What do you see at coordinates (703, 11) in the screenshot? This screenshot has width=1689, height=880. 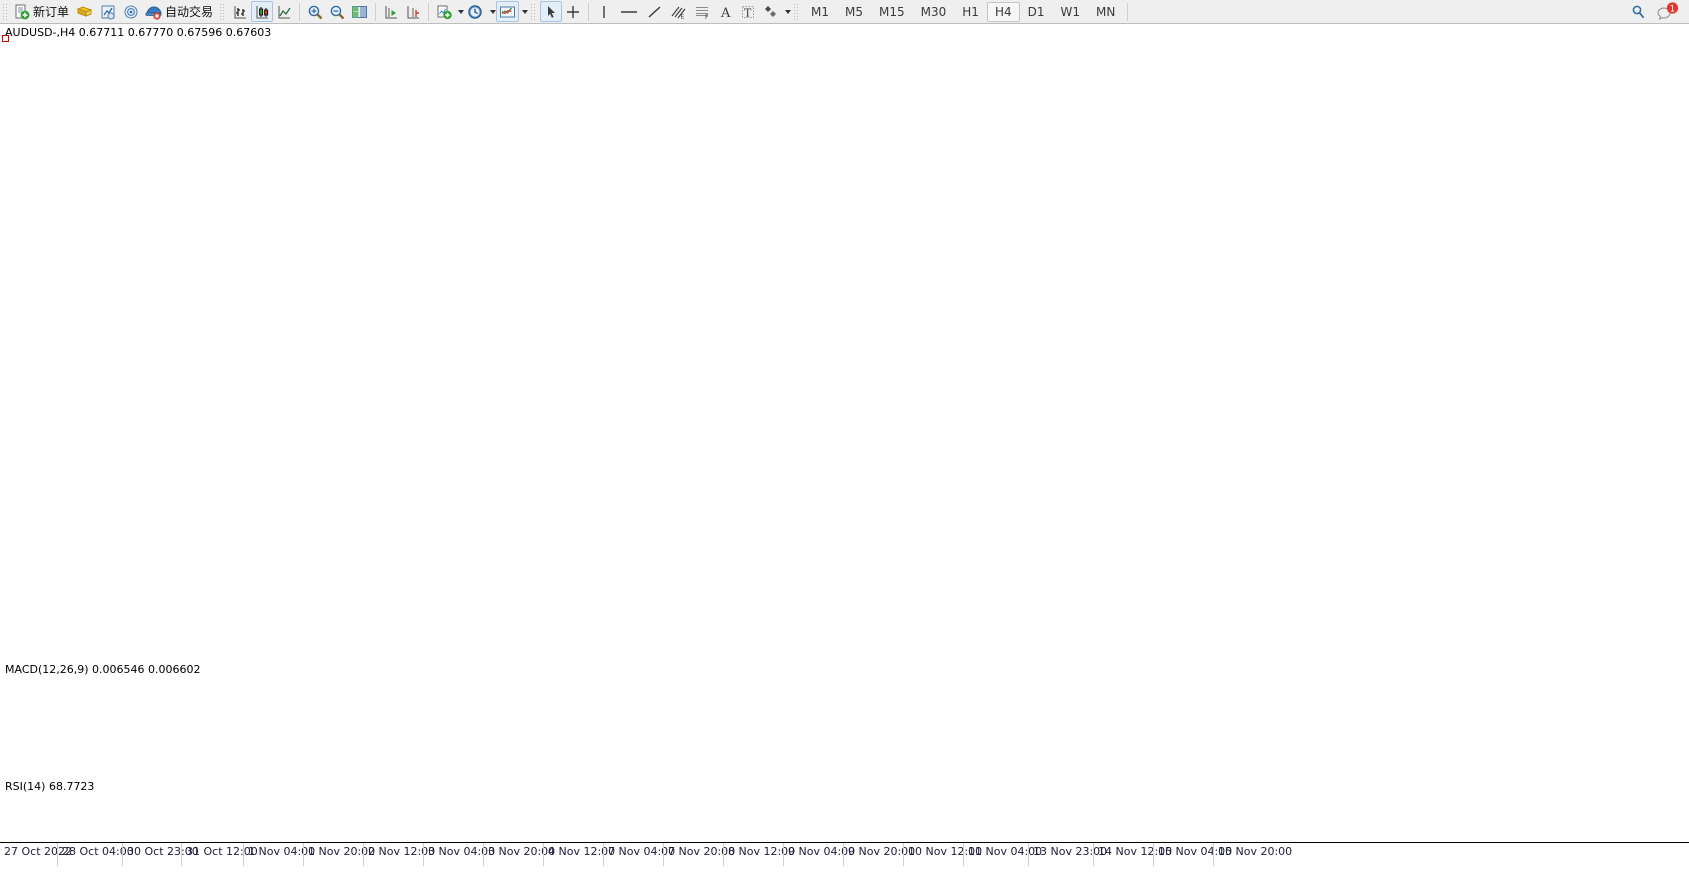 I see `fibonacci-button: F` at bounding box center [703, 11].